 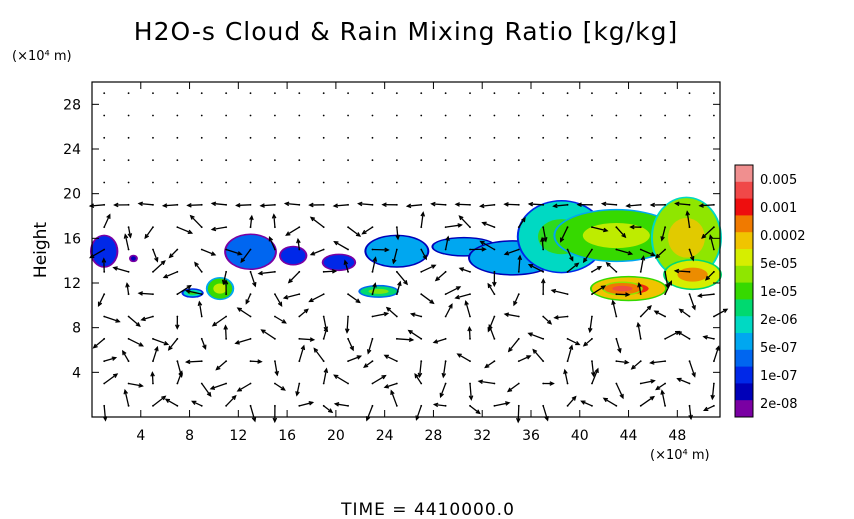 What do you see at coordinates (336, 436) in the screenshot?
I see `x-tick-label: 20` at bounding box center [336, 436].